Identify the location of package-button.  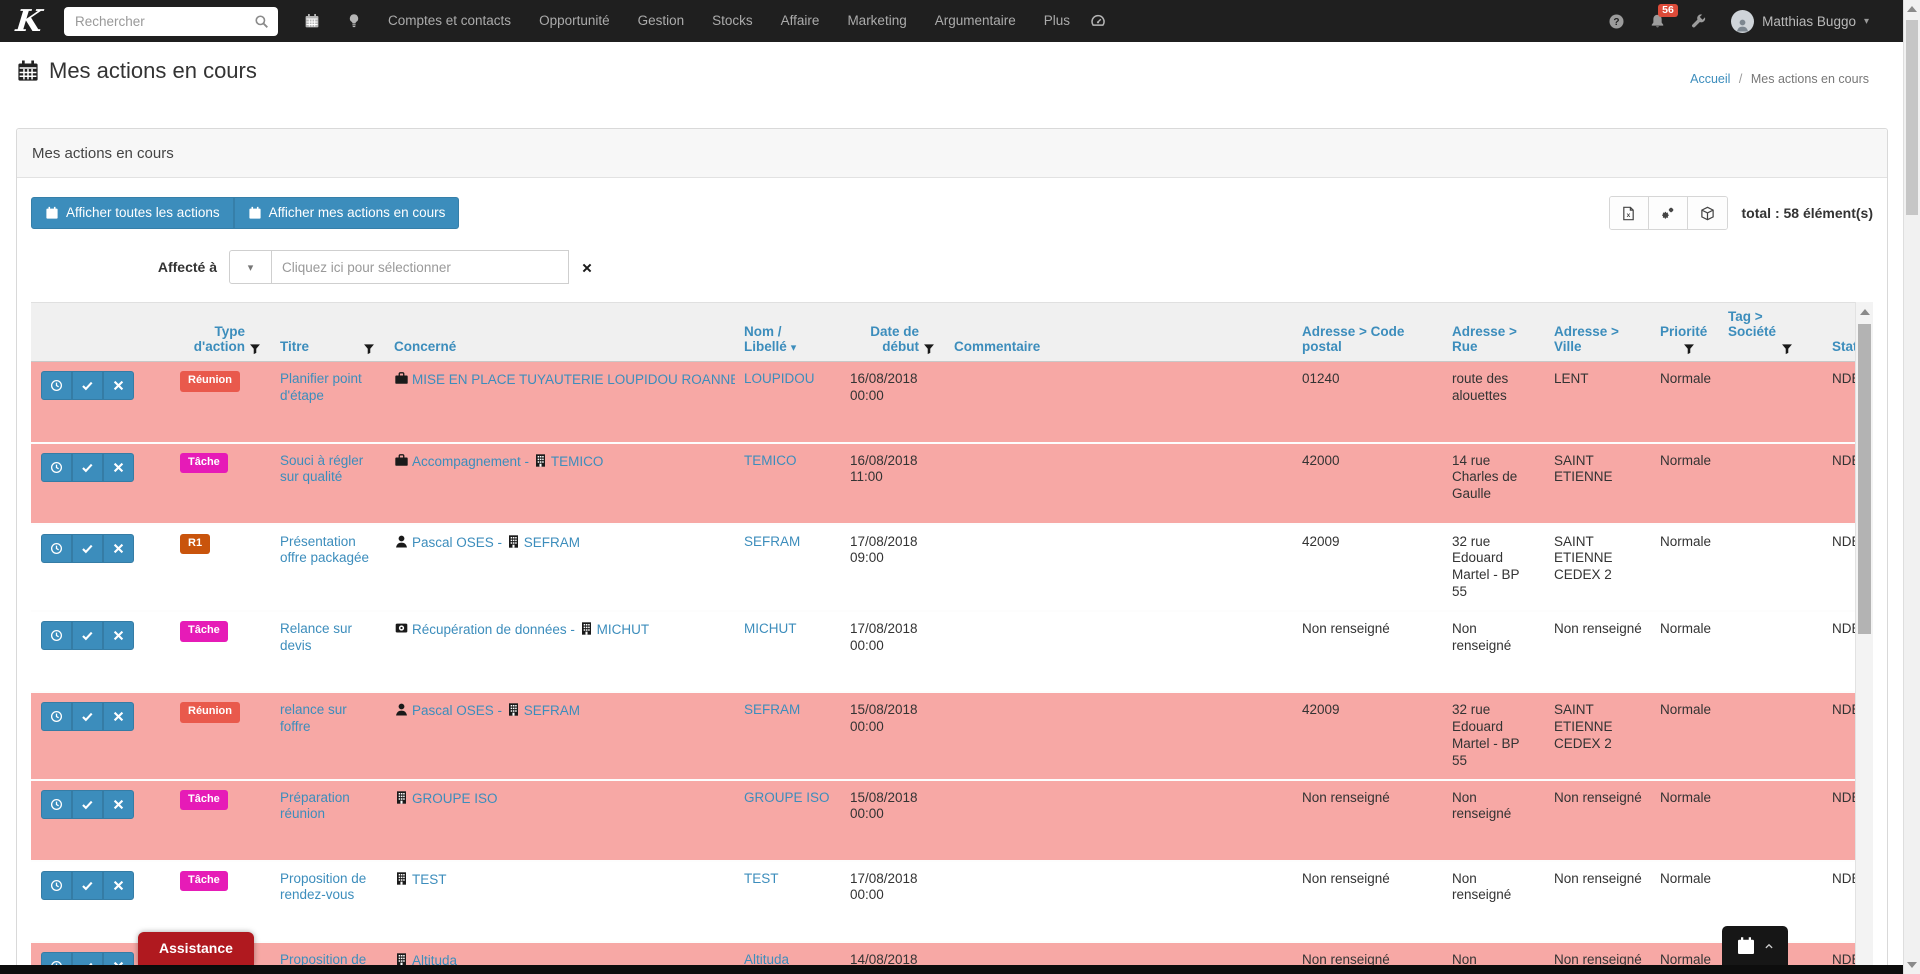
(1707, 213).